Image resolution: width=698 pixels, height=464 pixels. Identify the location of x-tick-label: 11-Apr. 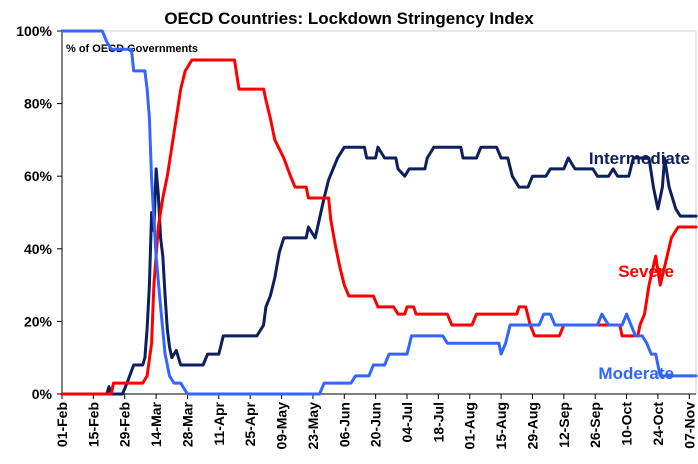
(219, 423).